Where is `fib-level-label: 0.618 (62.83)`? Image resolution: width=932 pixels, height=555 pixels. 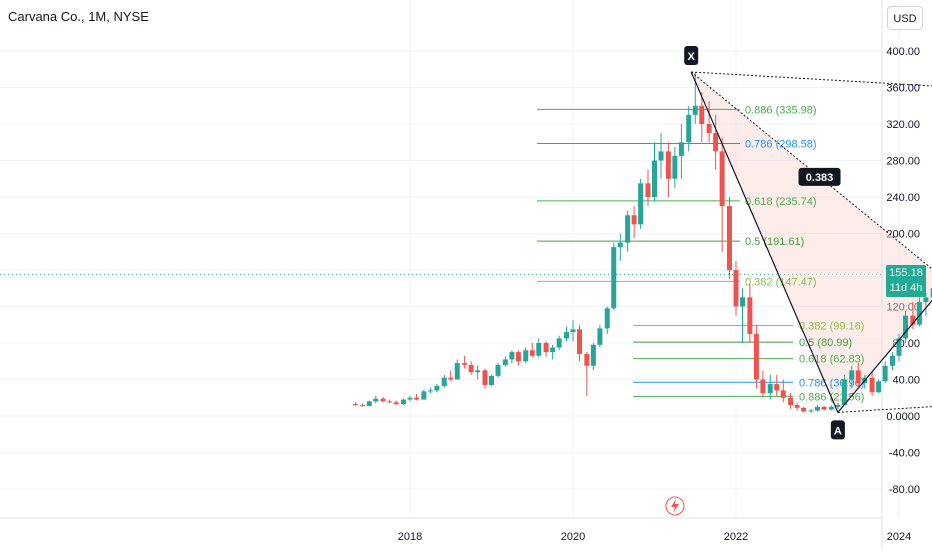
fib-level-label: 0.618 (62.83) is located at coordinates (831, 360).